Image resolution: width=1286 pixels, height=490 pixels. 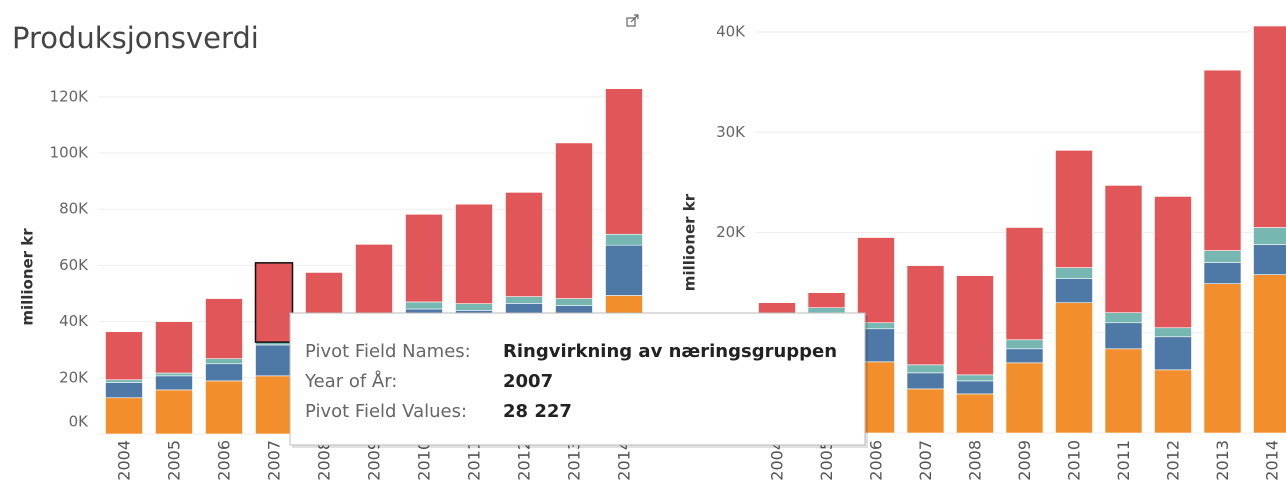 I want to click on tooltip-label: Pivot Field Values:, so click(x=386, y=411).